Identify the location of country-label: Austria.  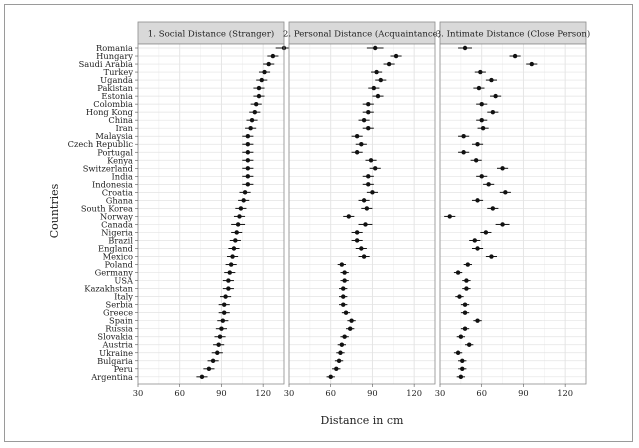
(118, 345).